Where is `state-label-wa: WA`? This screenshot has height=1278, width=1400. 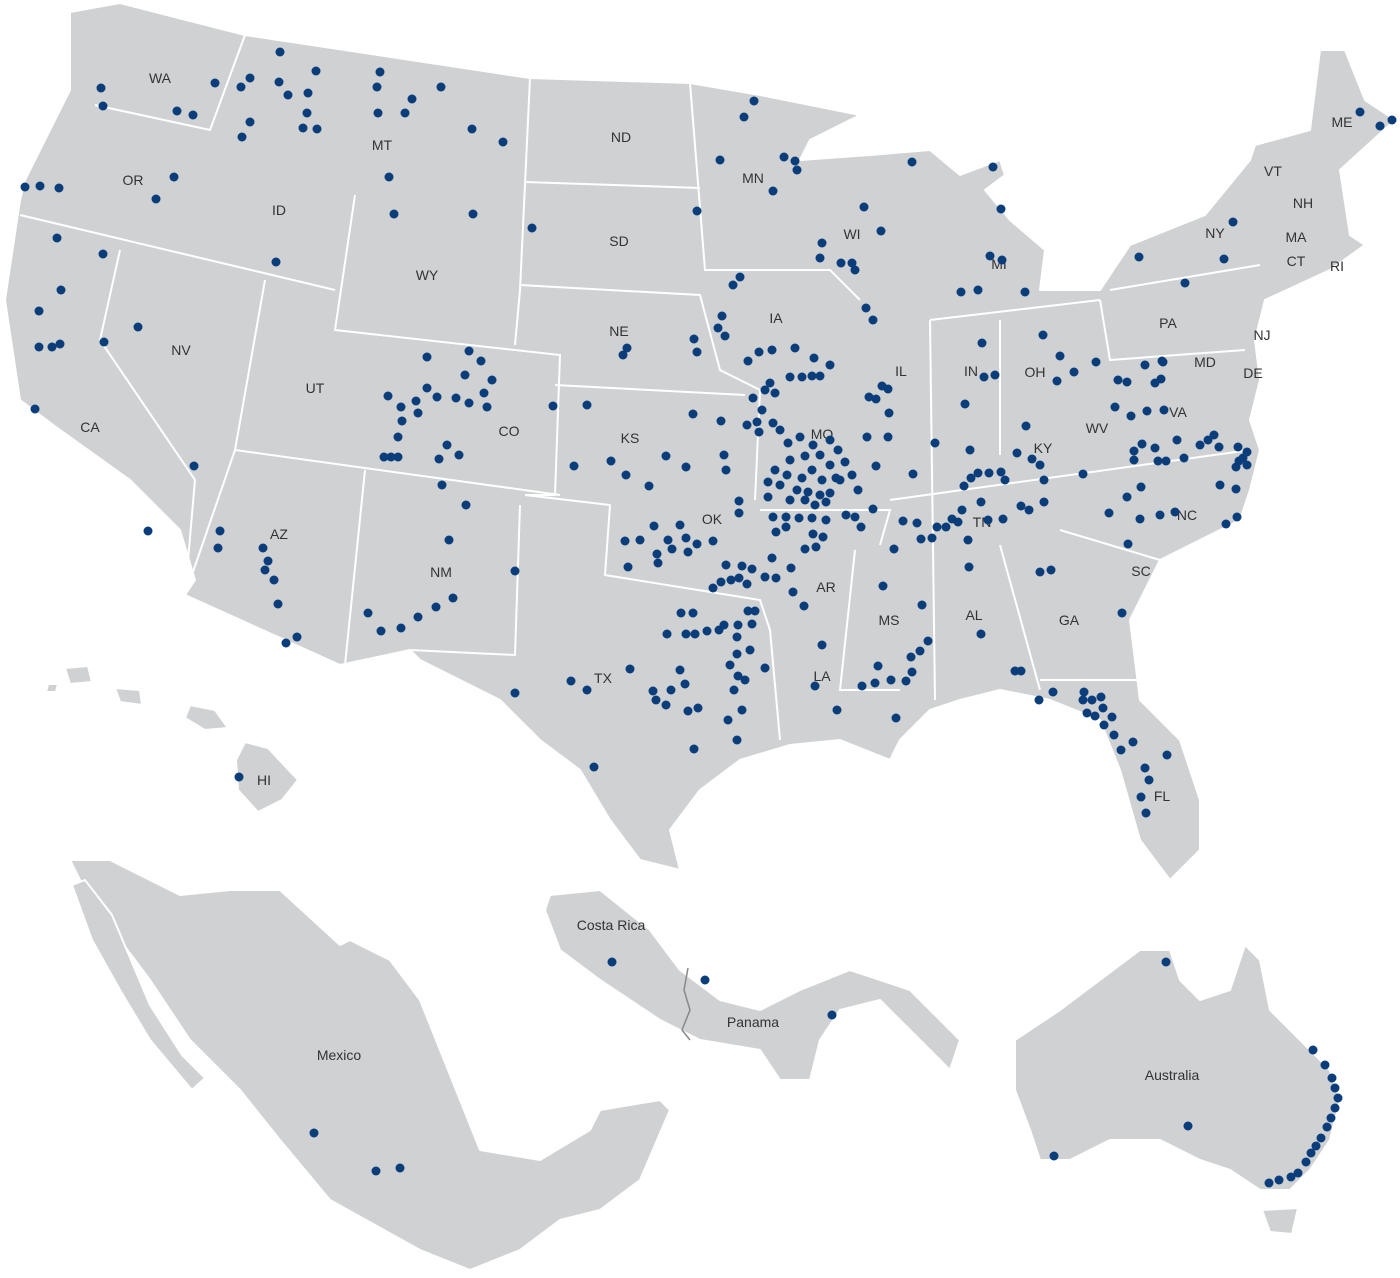 state-label-wa: WA is located at coordinates (160, 78).